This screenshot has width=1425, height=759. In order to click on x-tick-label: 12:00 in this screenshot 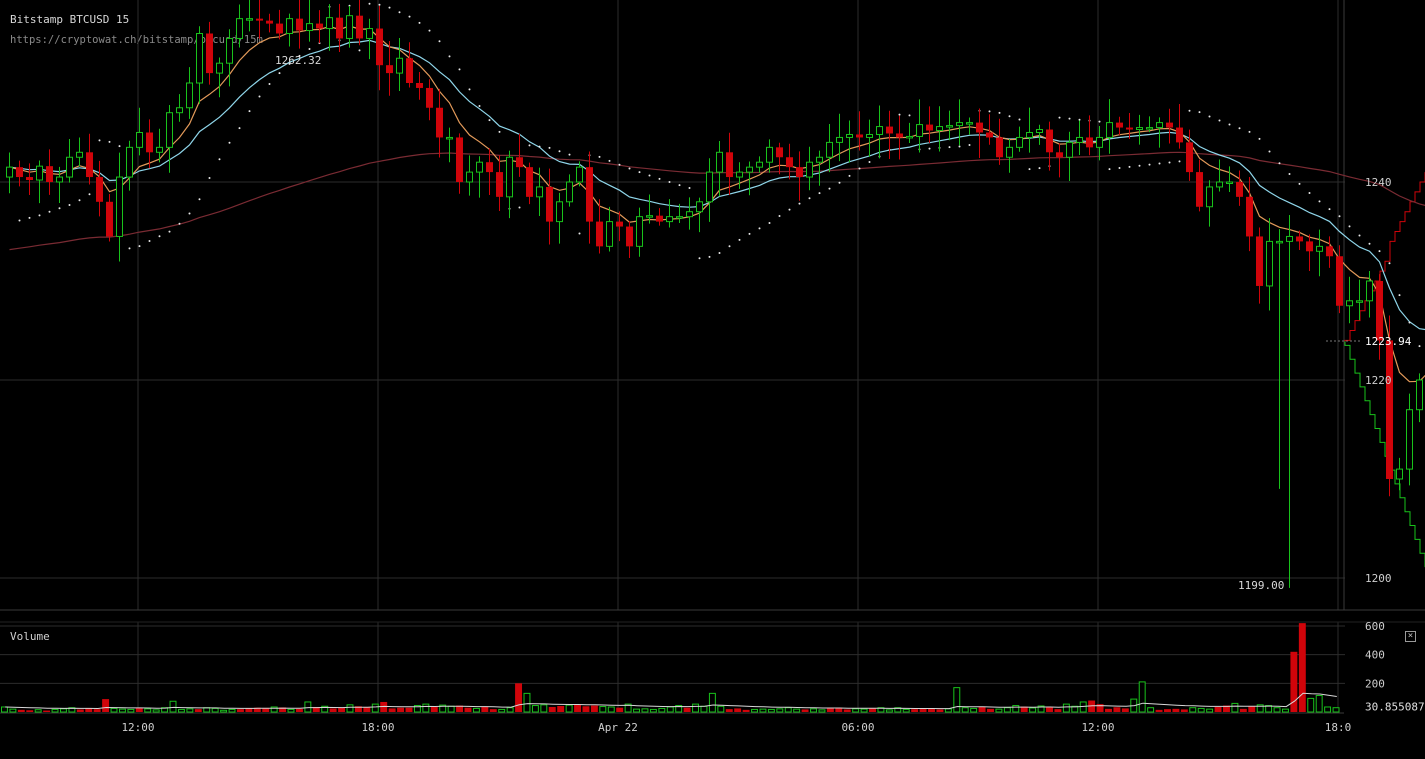, I will do `click(1097, 727)`.